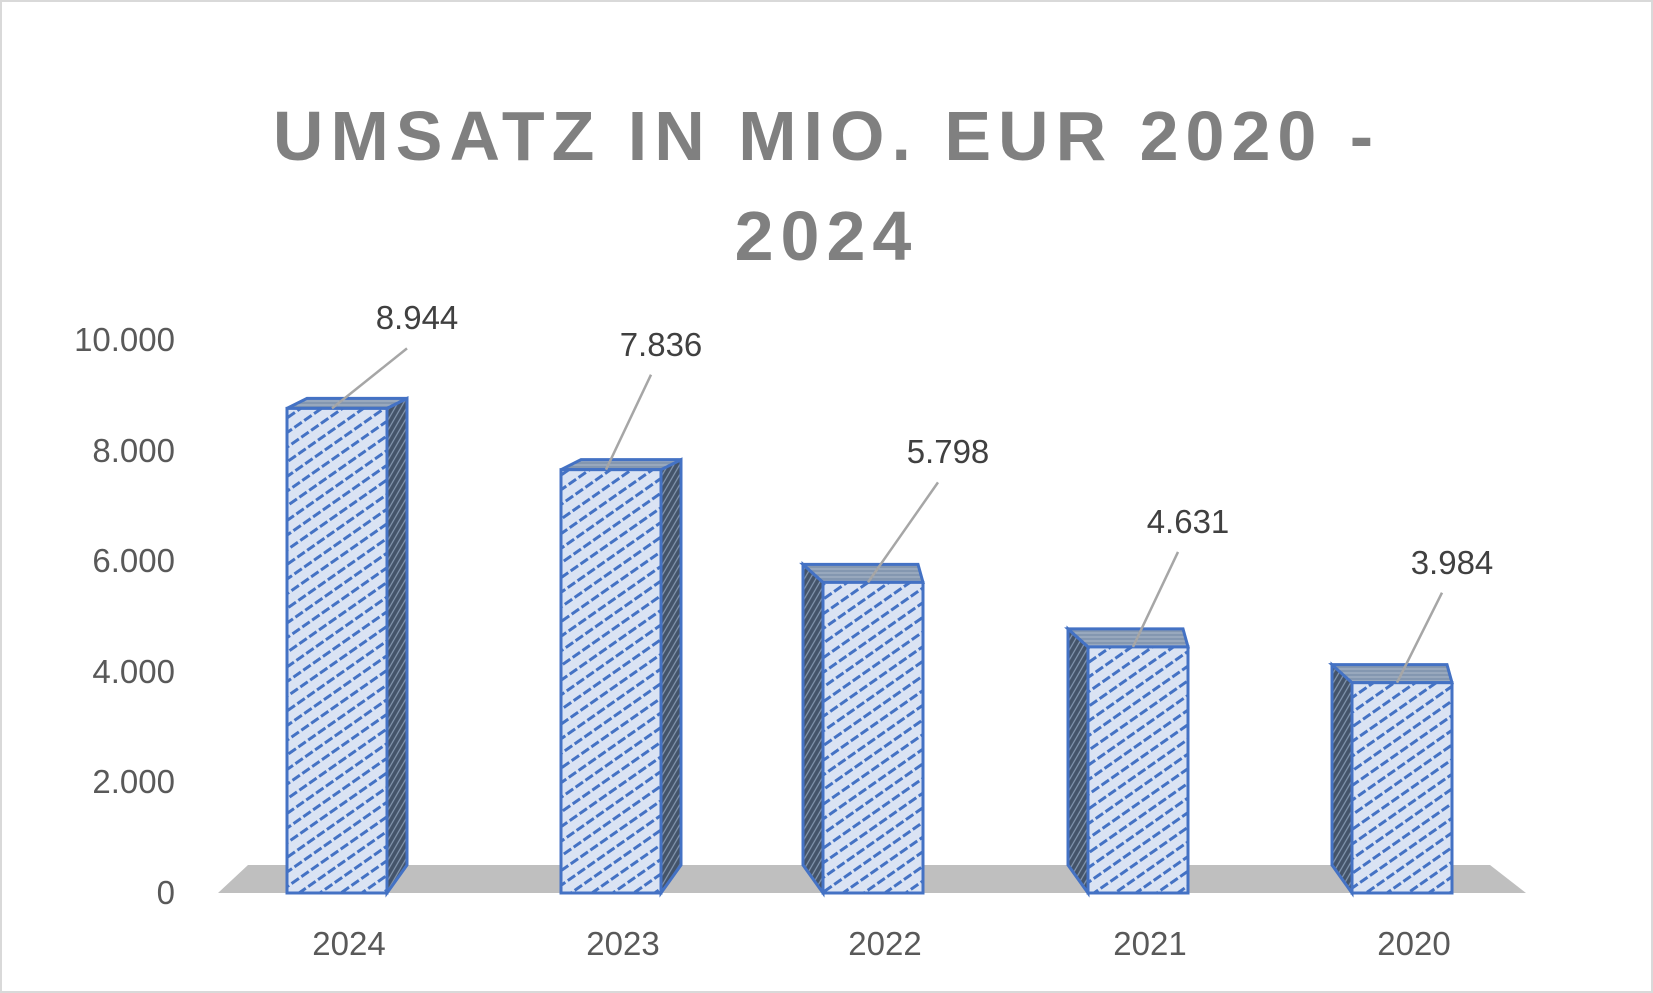  Describe the element at coordinates (623, 943) in the screenshot. I see `x-axis-tick-label: 2023` at that location.